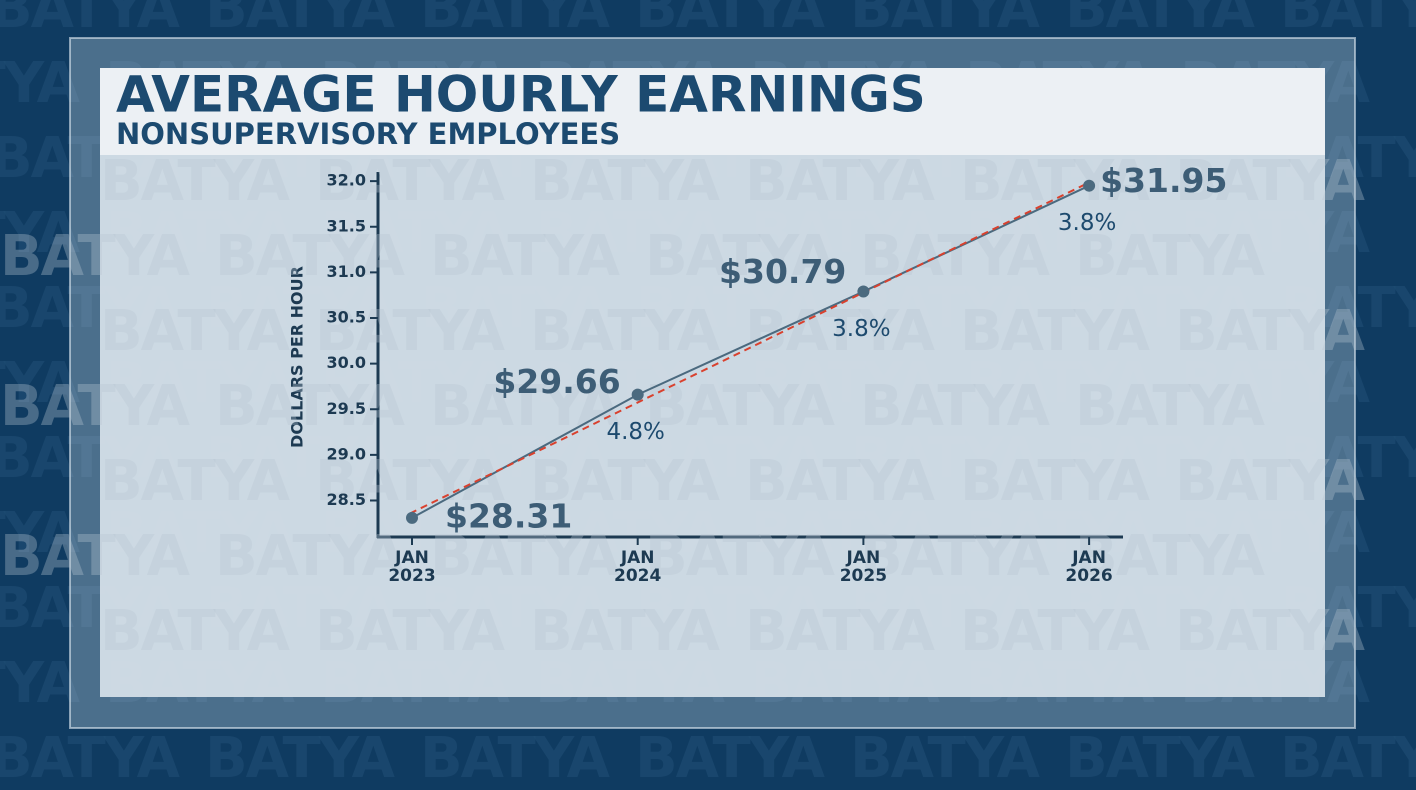 This screenshot has width=1416, height=790. What do you see at coordinates (346, 180) in the screenshot?
I see `y-tick-label: 32.0` at bounding box center [346, 180].